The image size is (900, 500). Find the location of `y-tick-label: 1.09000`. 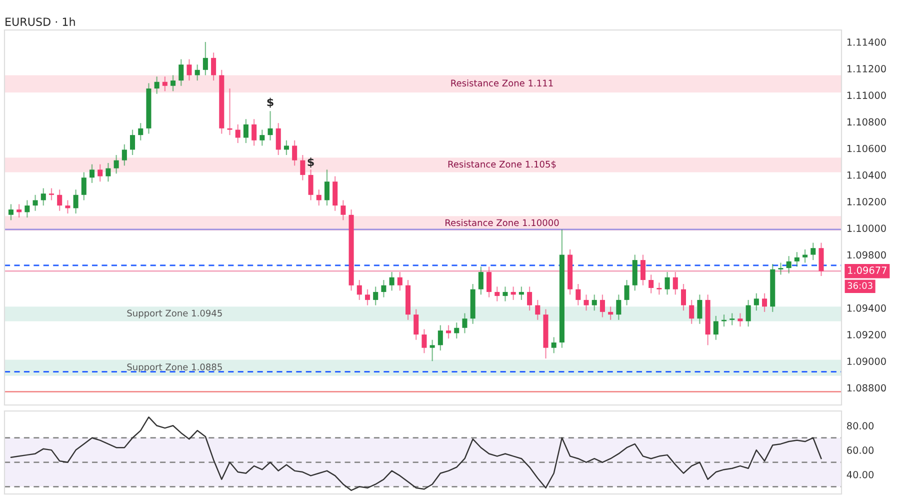

y-tick-label: 1.09000 is located at coordinates (866, 361).